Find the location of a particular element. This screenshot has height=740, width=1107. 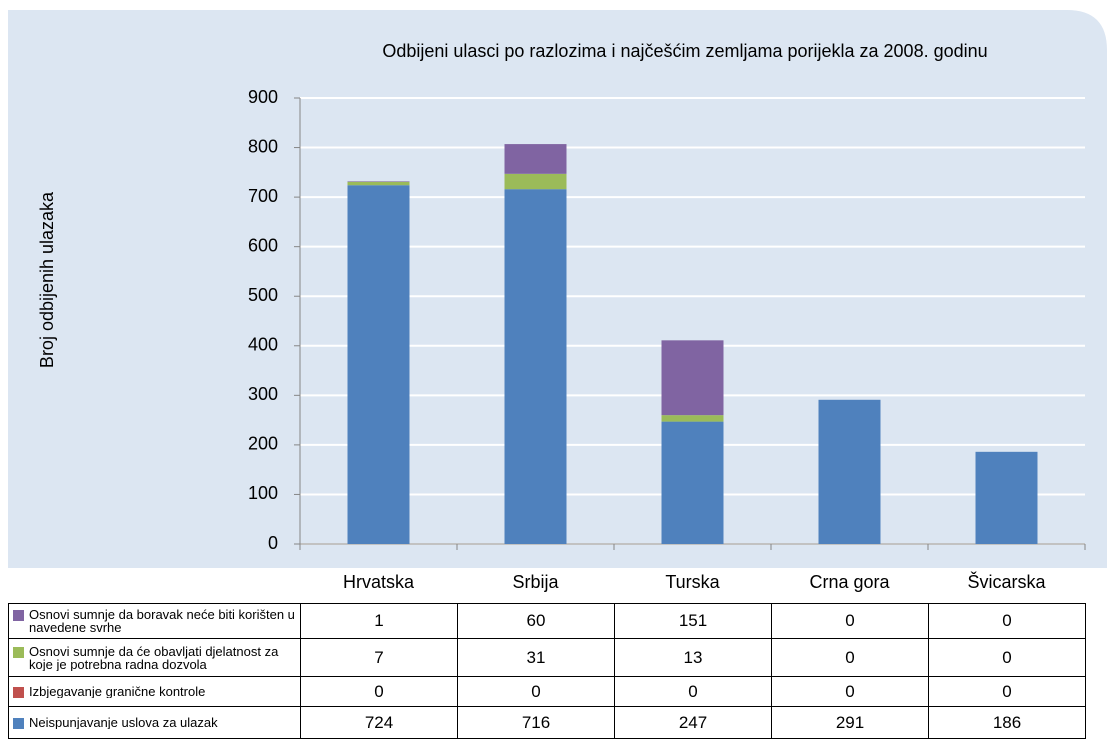

x-tick-label: Srbija is located at coordinates (535, 582).